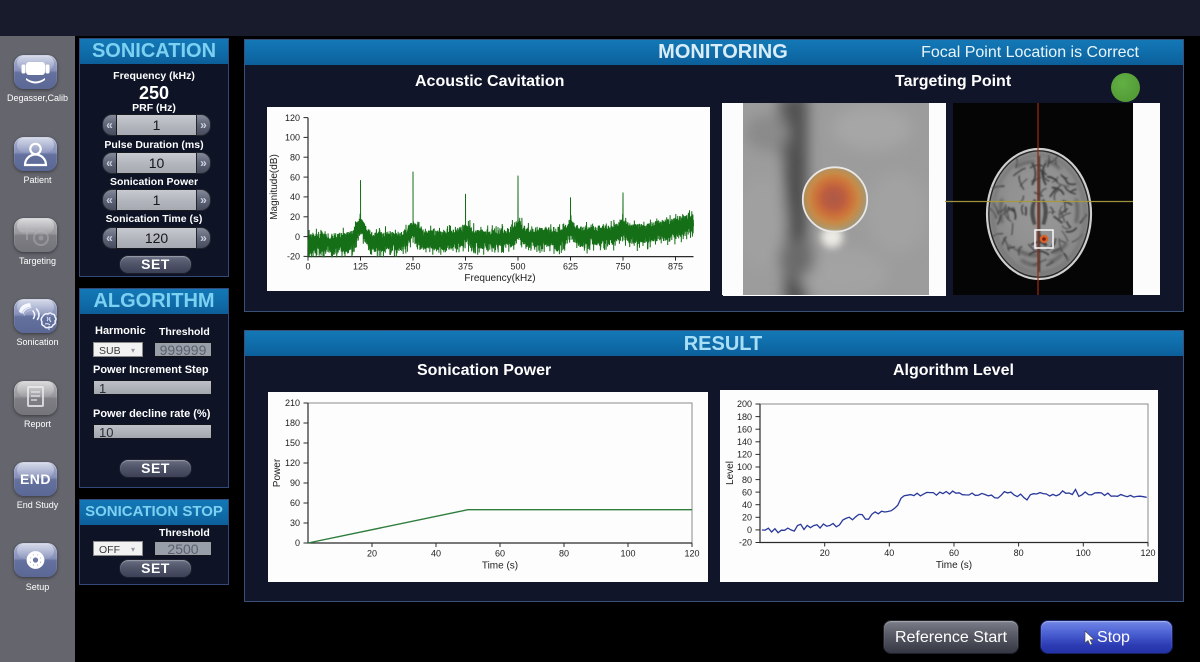 This screenshot has height=662, width=1200. I want to click on svg-text: 125, so click(360, 267).